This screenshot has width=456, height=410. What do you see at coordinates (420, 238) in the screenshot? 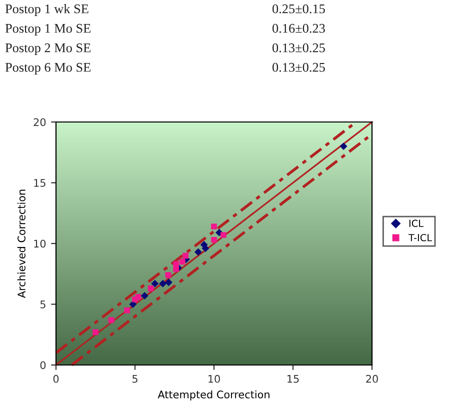
I see `legend-label: T-ICL` at bounding box center [420, 238].